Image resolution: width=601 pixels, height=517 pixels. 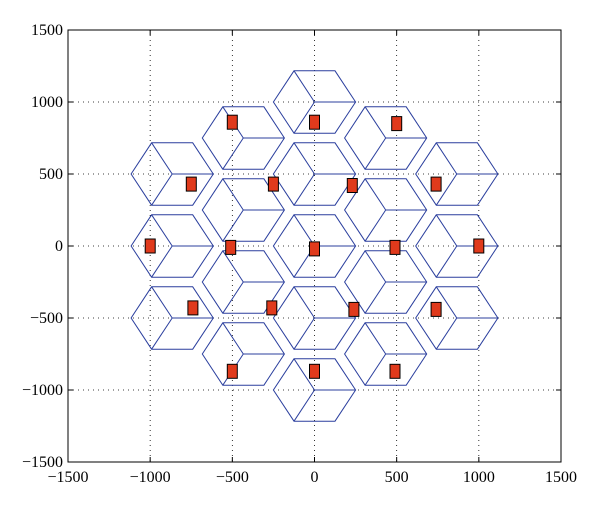 I want to click on y-tick-label: −500, so click(x=46, y=318).